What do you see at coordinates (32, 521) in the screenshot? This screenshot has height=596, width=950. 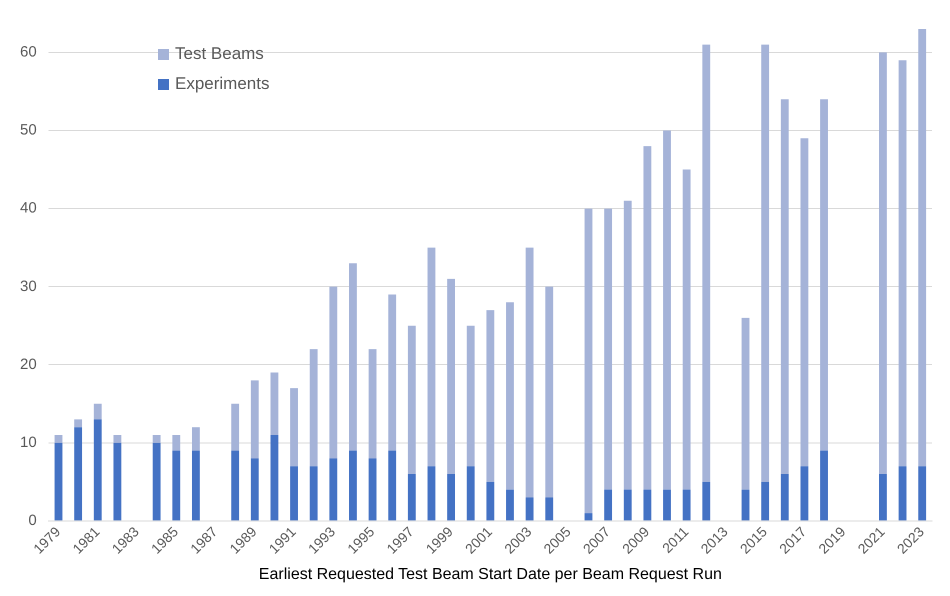 I see `y-tick-label: 0` at bounding box center [32, 521].